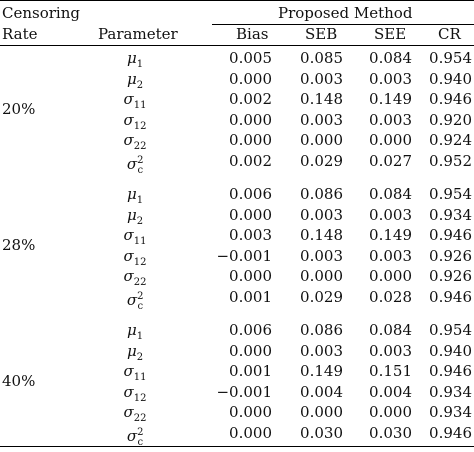 This screenshot has height=452, width=474. What do you see at coordinates (237, 0) in the screenshot?
I see `top-rule` at bounding box center [237, 0].